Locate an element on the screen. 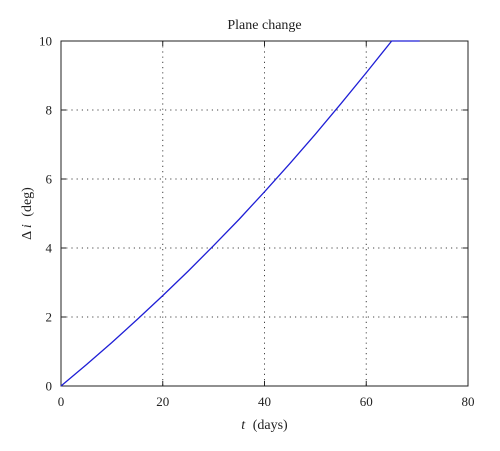 This screenshot has width=500, height=451. y-axis-variable: i is located at coordinates (27, 226).